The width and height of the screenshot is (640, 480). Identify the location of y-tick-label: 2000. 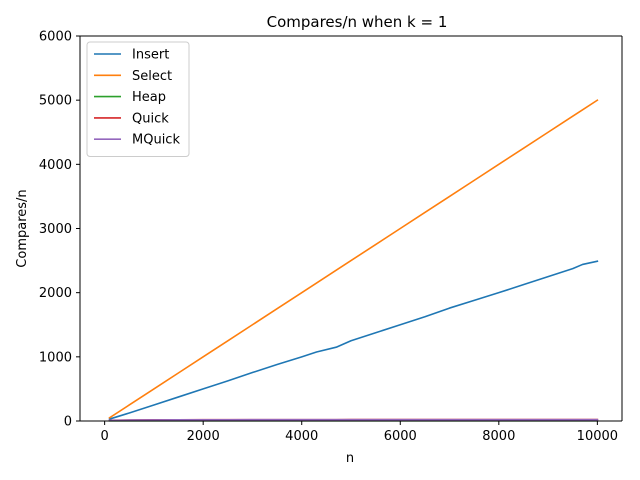
(55, 293).